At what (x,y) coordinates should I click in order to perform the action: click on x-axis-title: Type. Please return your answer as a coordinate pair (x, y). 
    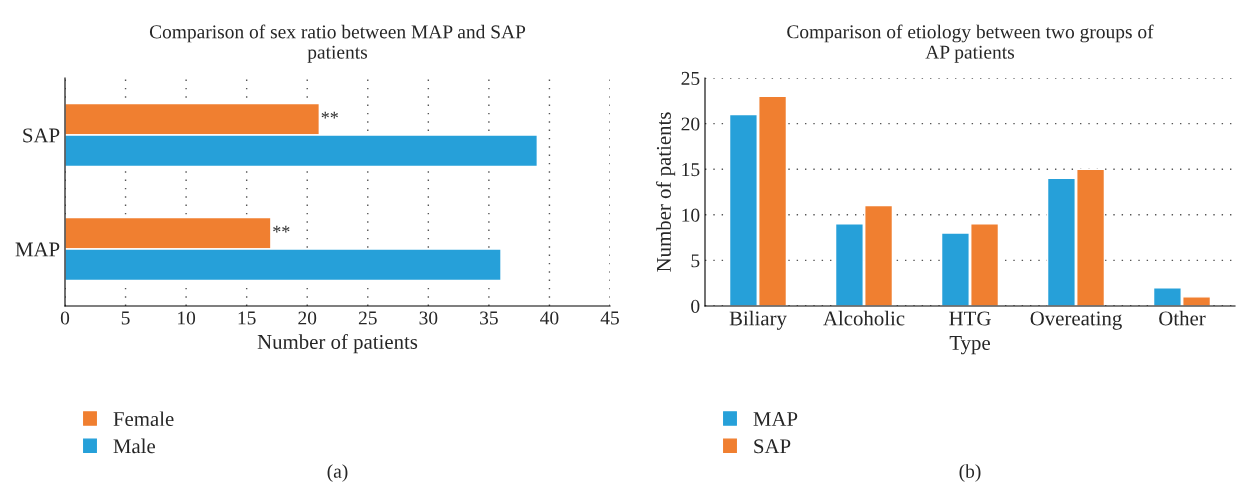
    Looking at the image, I should click on (969, 345).